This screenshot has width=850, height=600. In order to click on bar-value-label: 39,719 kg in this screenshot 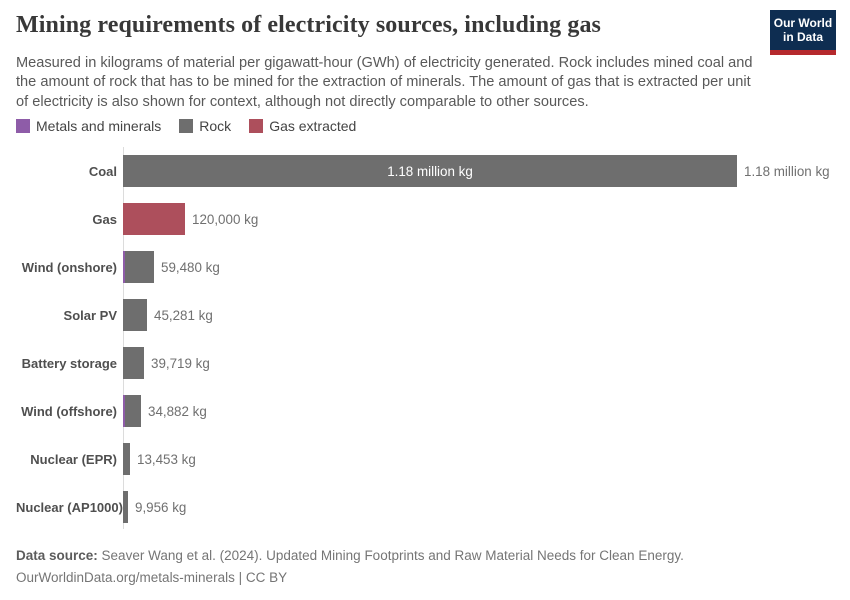, I will do `click(180, 363)`.